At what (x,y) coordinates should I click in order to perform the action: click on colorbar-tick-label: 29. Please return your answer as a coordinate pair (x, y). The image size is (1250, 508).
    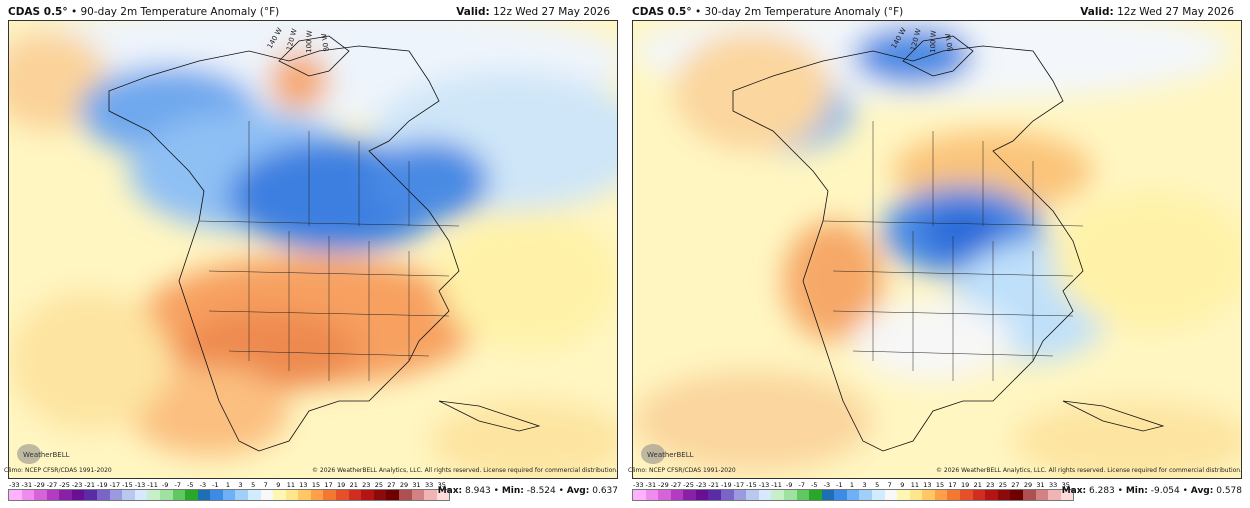
    Looking at the image, I should click on (404, 485).